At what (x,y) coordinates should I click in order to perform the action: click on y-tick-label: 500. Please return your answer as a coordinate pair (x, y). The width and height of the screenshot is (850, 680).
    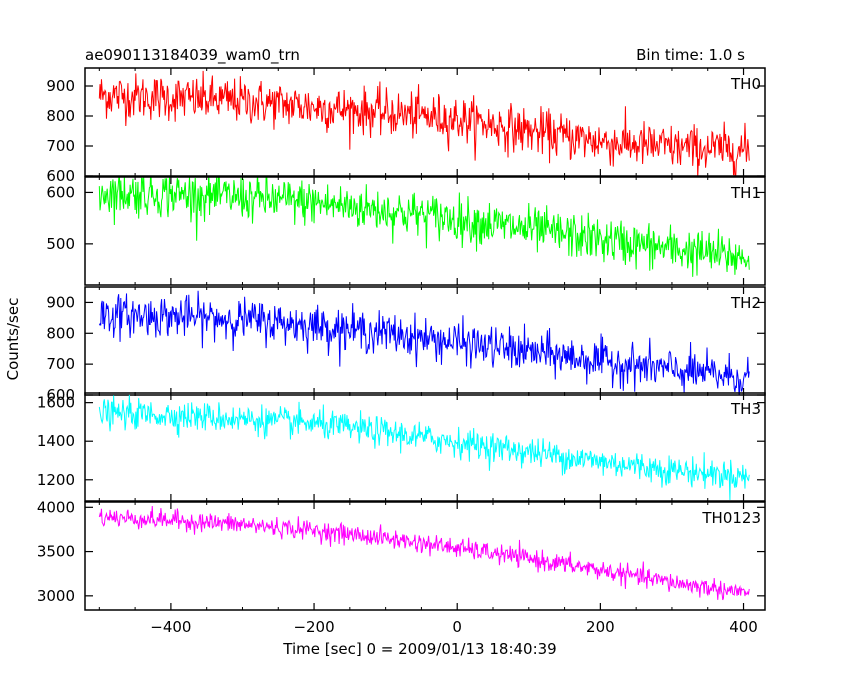
    Looking at the image, I should click on (60, 244).